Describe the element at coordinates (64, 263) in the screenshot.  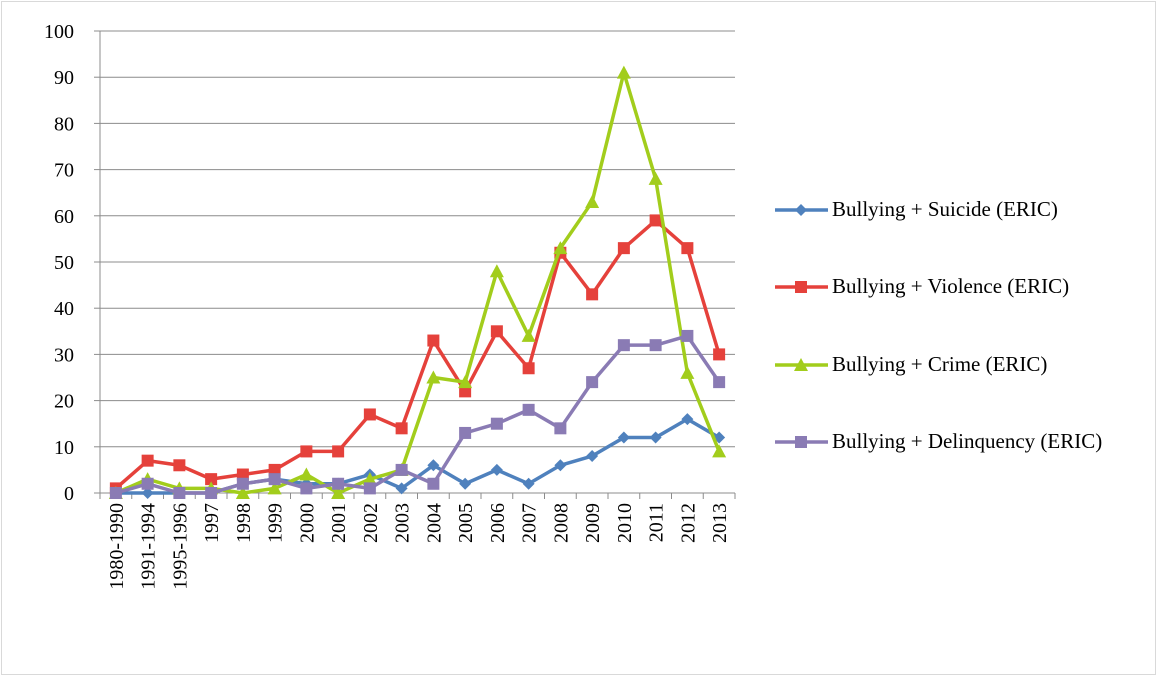
I see `y-tick-label: 50` at that location.